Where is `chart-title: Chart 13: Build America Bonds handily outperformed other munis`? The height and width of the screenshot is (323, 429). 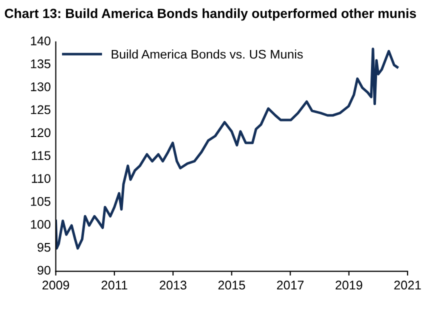
chart-title: Chart 13: Build America Bonds handily outperformed other munis is located at coordinates (210, 14).